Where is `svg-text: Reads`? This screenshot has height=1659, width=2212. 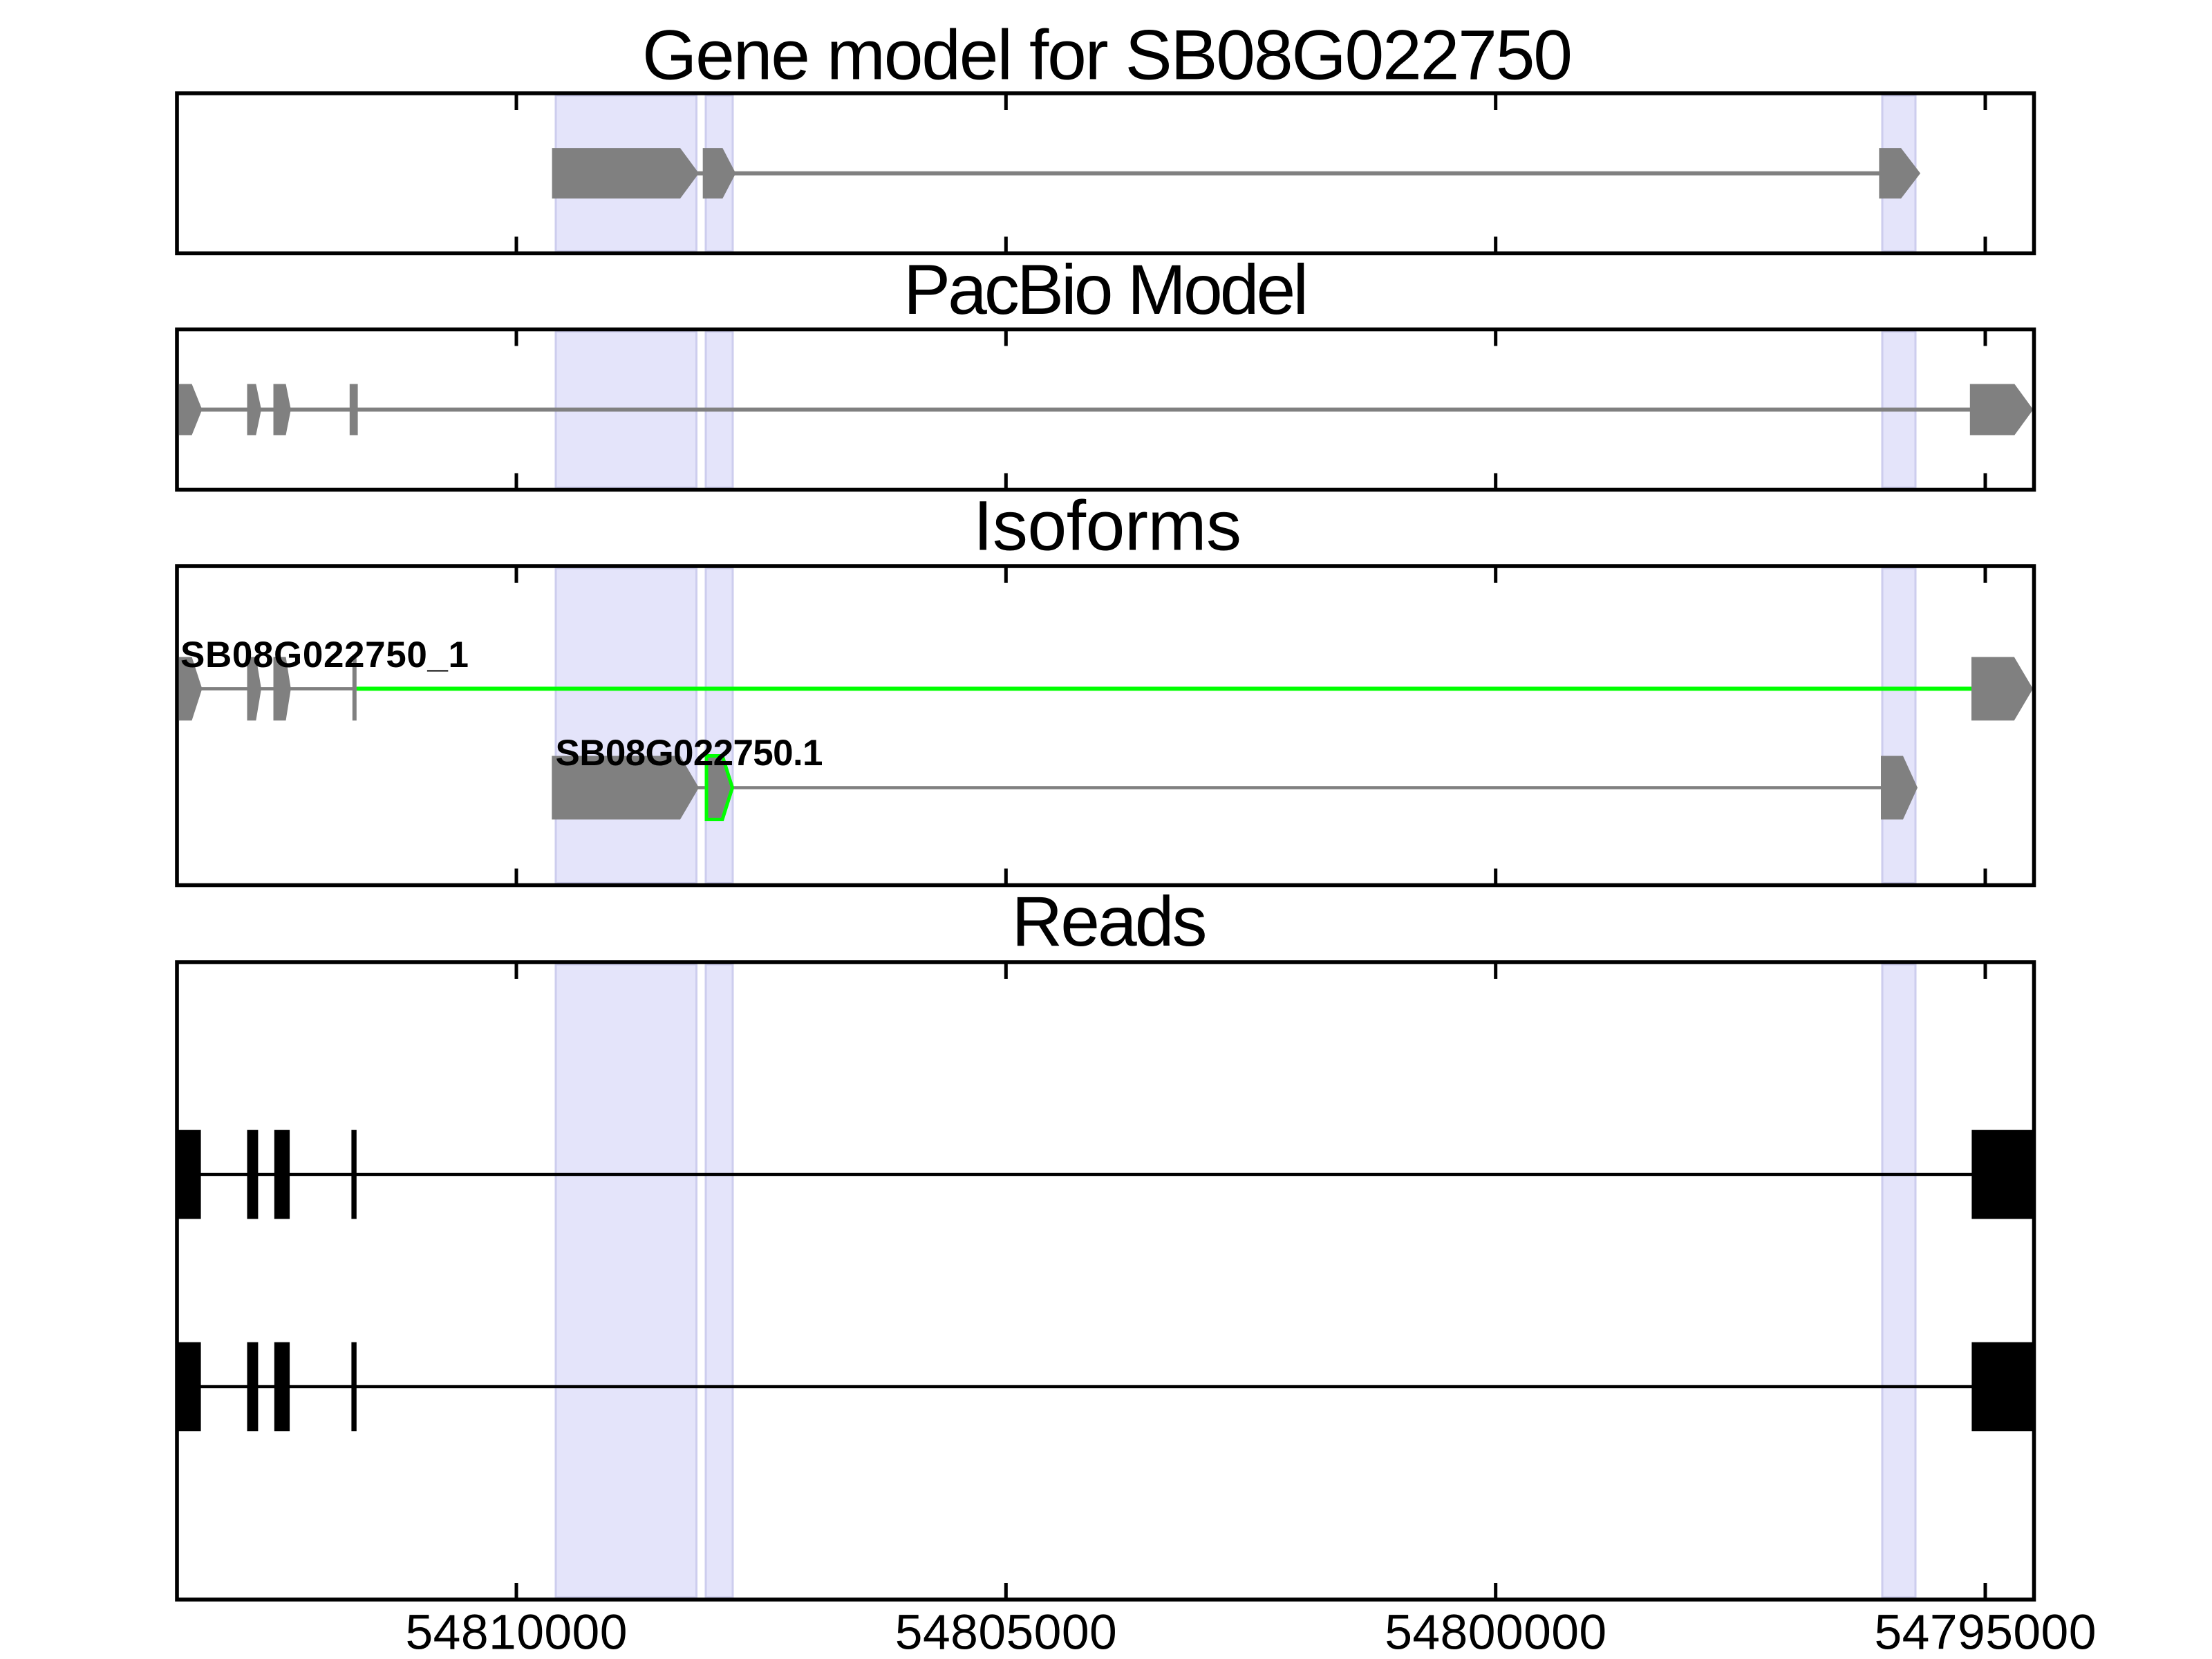
svg-text: Reads is located at coordinates (1110, 922).